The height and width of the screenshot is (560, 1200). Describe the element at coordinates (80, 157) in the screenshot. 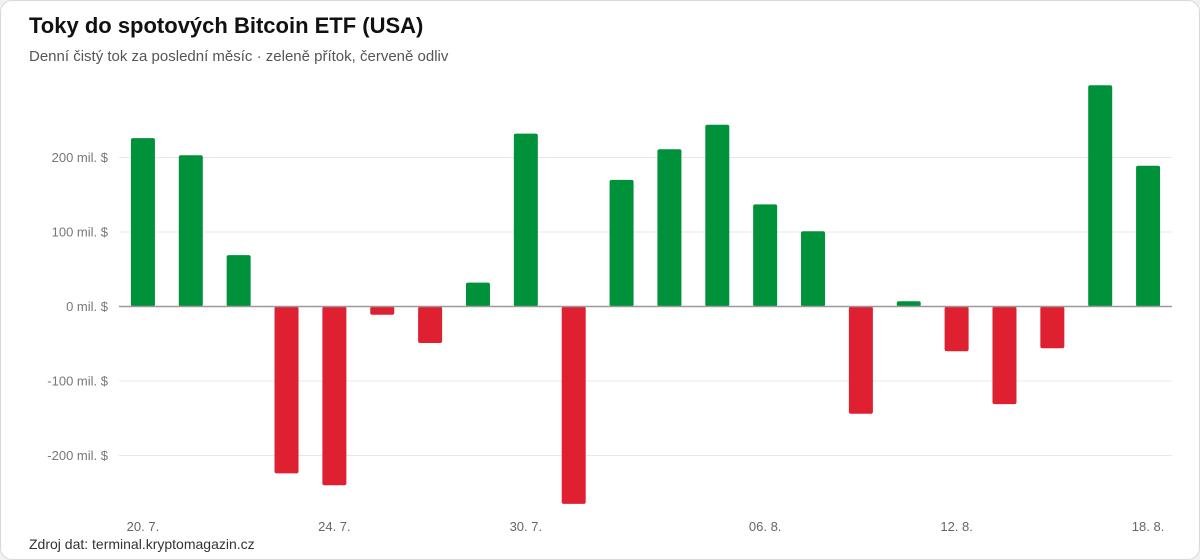

I see `y-tick-label: 200 mil. $` at that location.